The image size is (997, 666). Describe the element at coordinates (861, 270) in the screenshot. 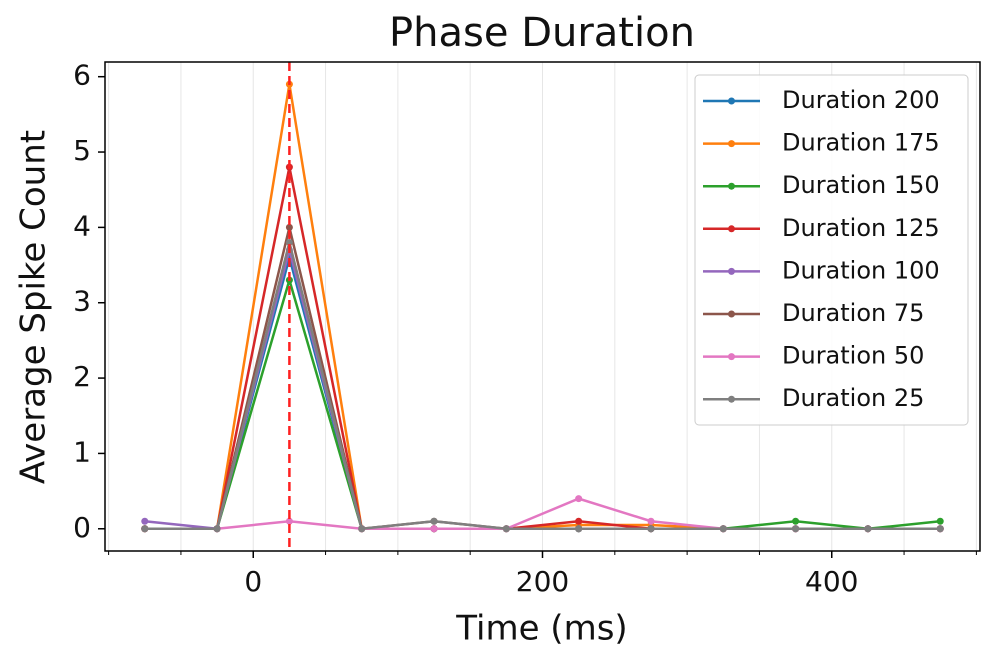

I see `legend-label: Duration 100` at that location.